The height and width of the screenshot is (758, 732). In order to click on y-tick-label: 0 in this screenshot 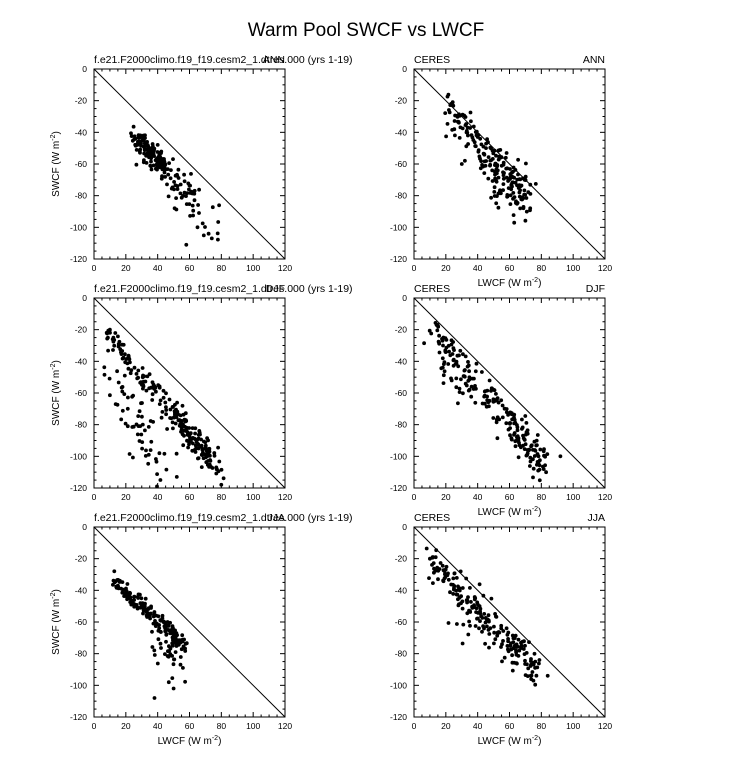, I will do `click(84, 298)`.